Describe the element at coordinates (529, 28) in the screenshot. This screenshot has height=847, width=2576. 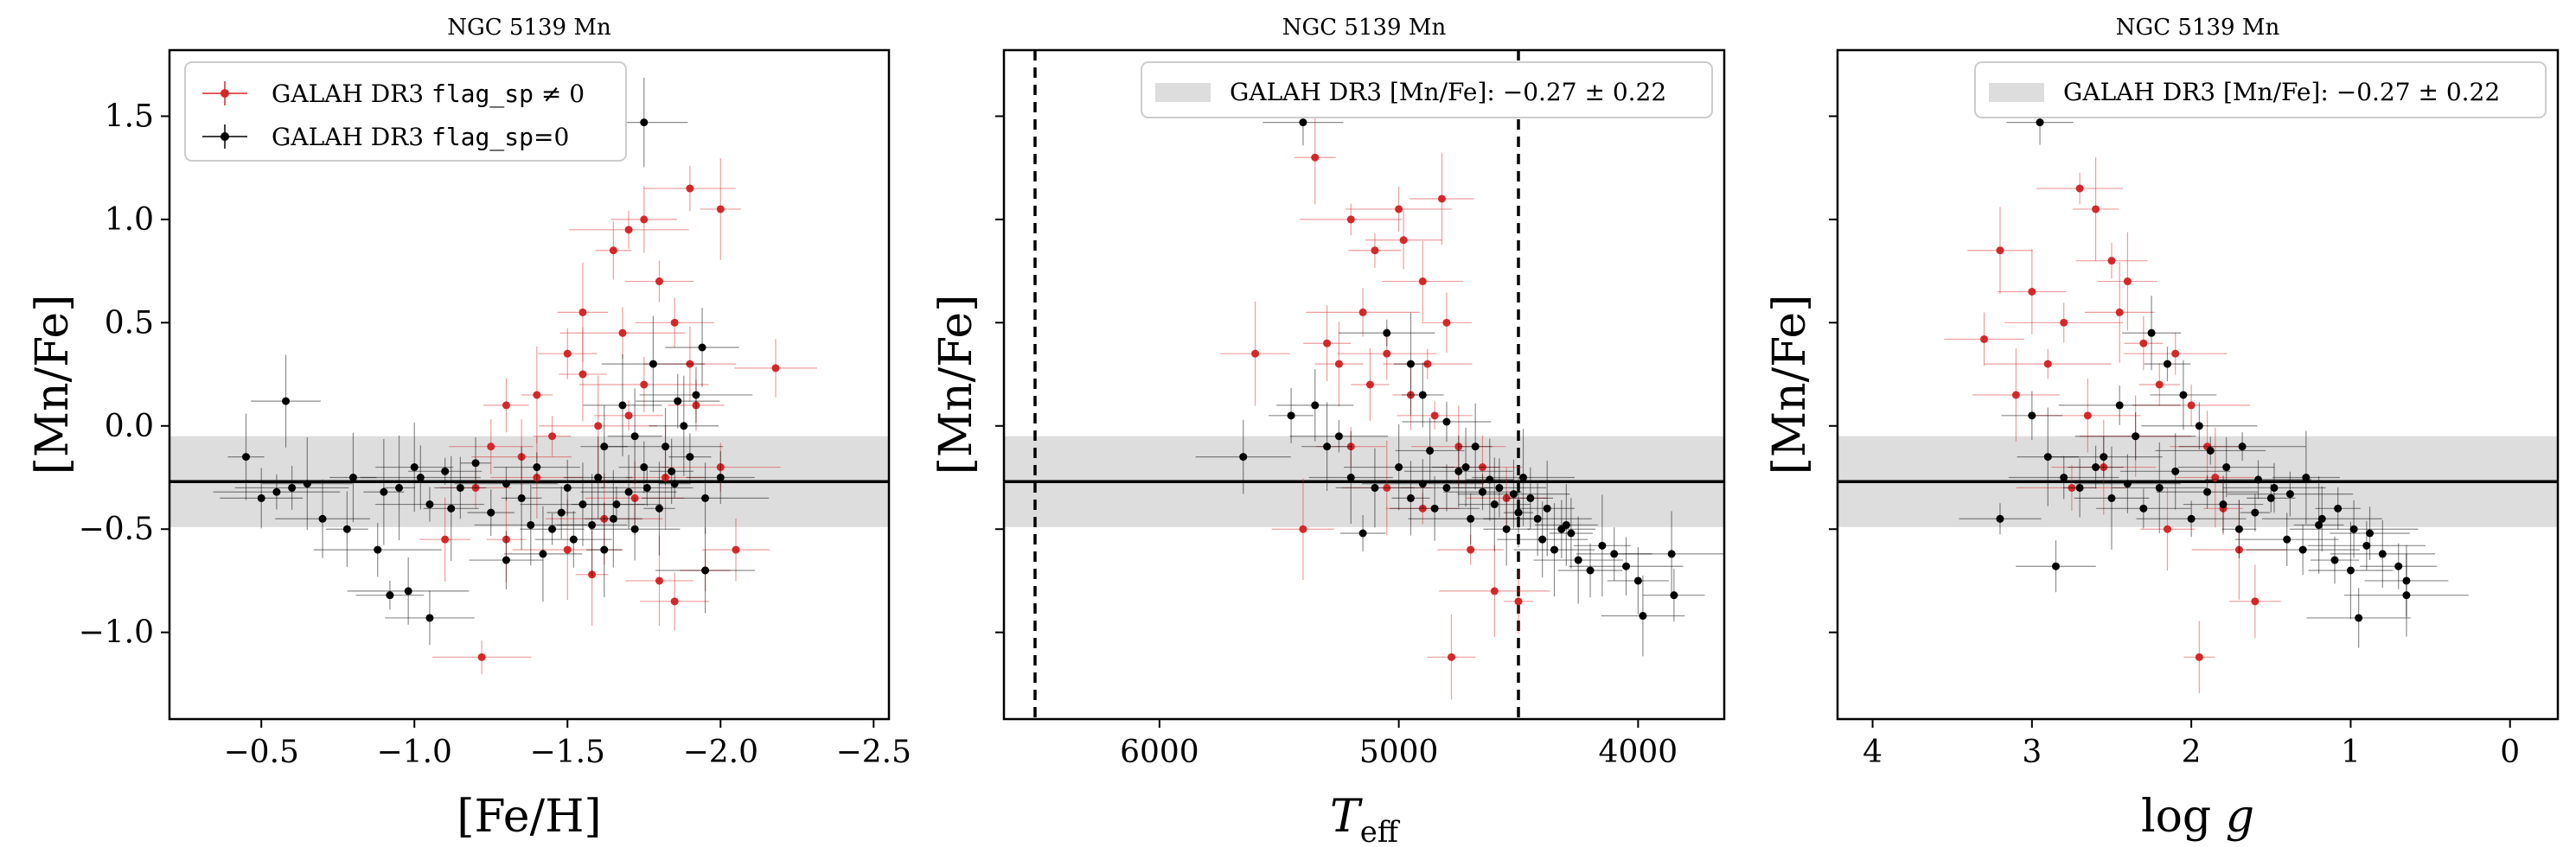
I see `panel-title: NGC 5139 Mn` at that location.